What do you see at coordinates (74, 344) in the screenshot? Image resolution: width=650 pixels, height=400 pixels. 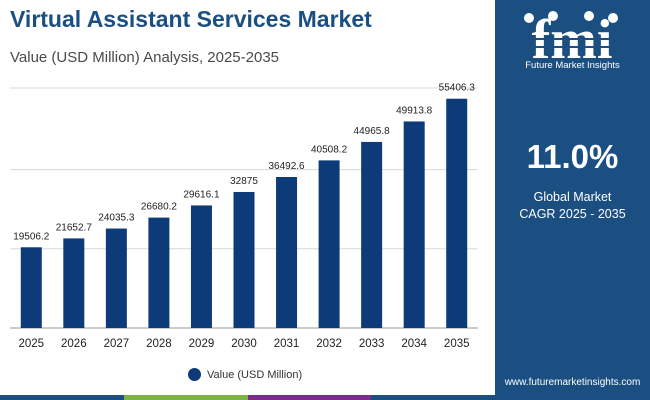 I see `x-tick-label-2026: 2026` at bounding box center [74, 344].